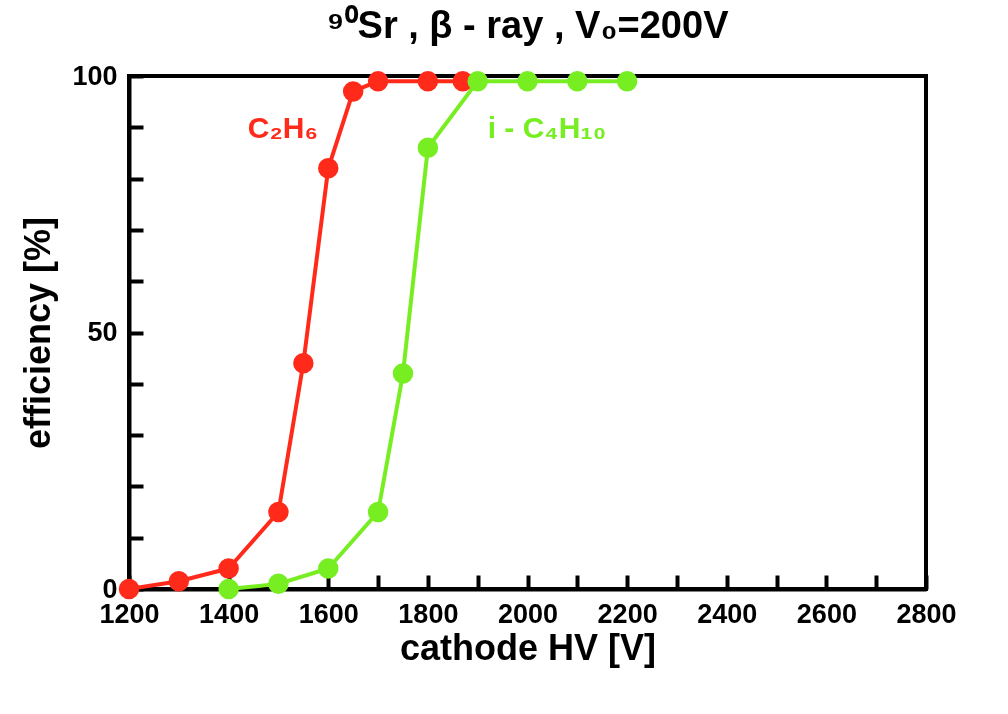 Image resolution: width=1008 pixels, height=714 pixels. I want to click on x-axis-title: cathode HV [V], so click(528, 647).